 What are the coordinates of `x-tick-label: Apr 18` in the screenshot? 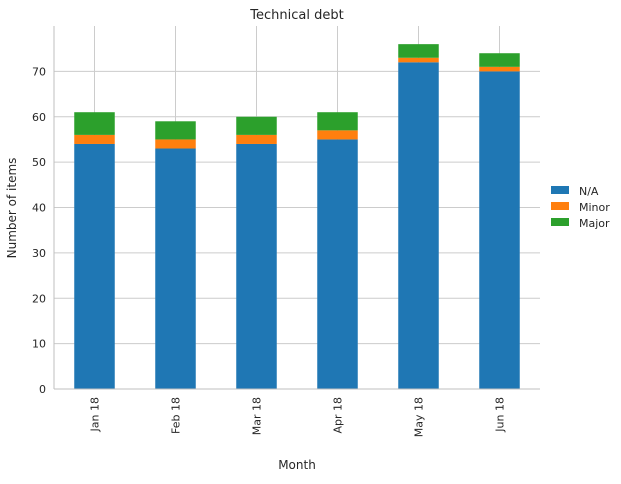 It's located at (338, 415).